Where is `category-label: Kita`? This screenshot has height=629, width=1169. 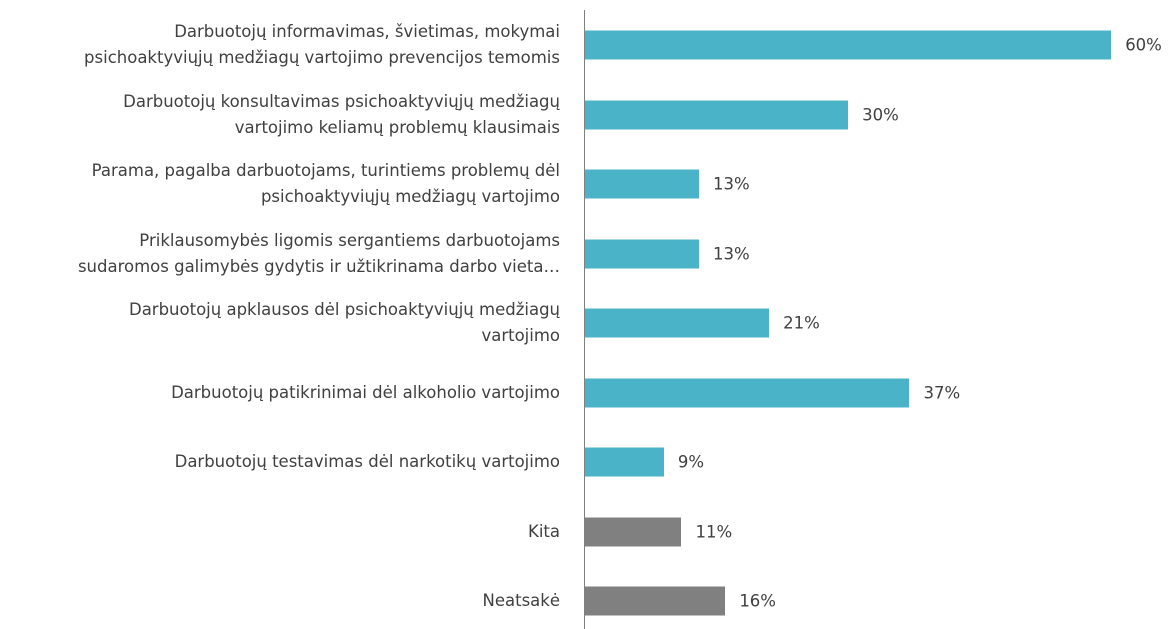 category-label: Kita is located at coordinates (544, 531).